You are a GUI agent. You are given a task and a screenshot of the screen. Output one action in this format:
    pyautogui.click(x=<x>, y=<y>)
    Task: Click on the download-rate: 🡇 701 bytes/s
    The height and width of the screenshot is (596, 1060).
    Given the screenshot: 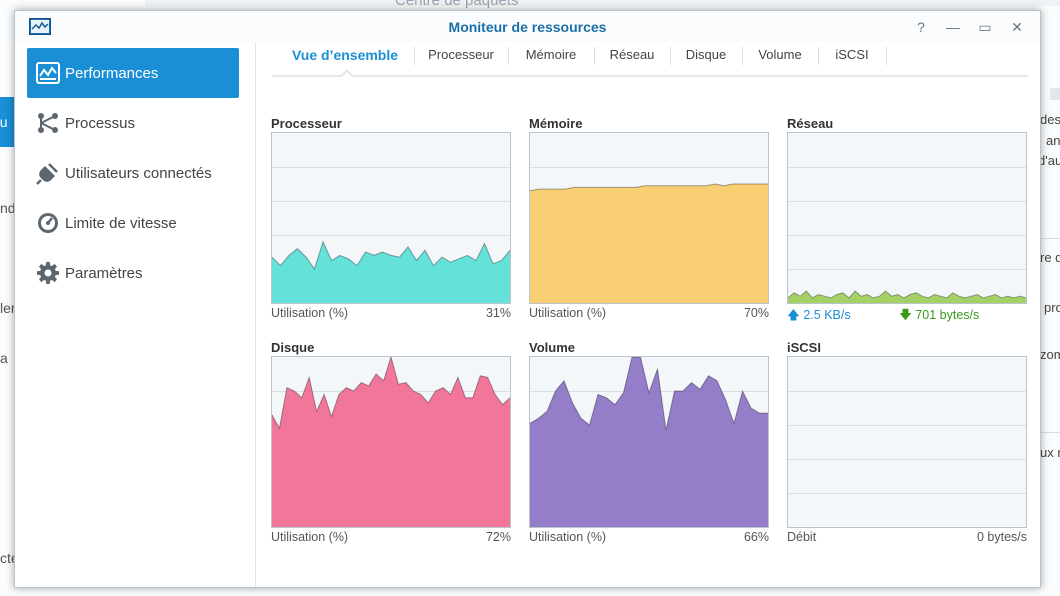 What is the action you would take?
    pyautogui.click(x=939, y=316)
    